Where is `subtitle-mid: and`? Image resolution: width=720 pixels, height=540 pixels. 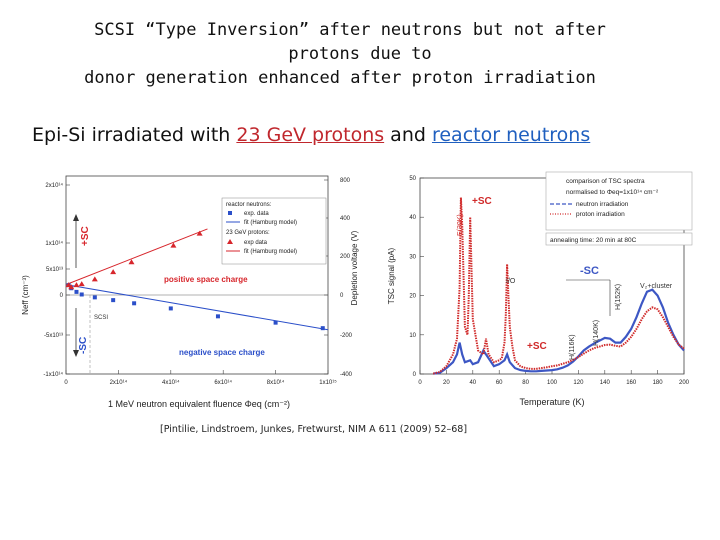 subtitle-mid: and is located at coordinates (408, 135).